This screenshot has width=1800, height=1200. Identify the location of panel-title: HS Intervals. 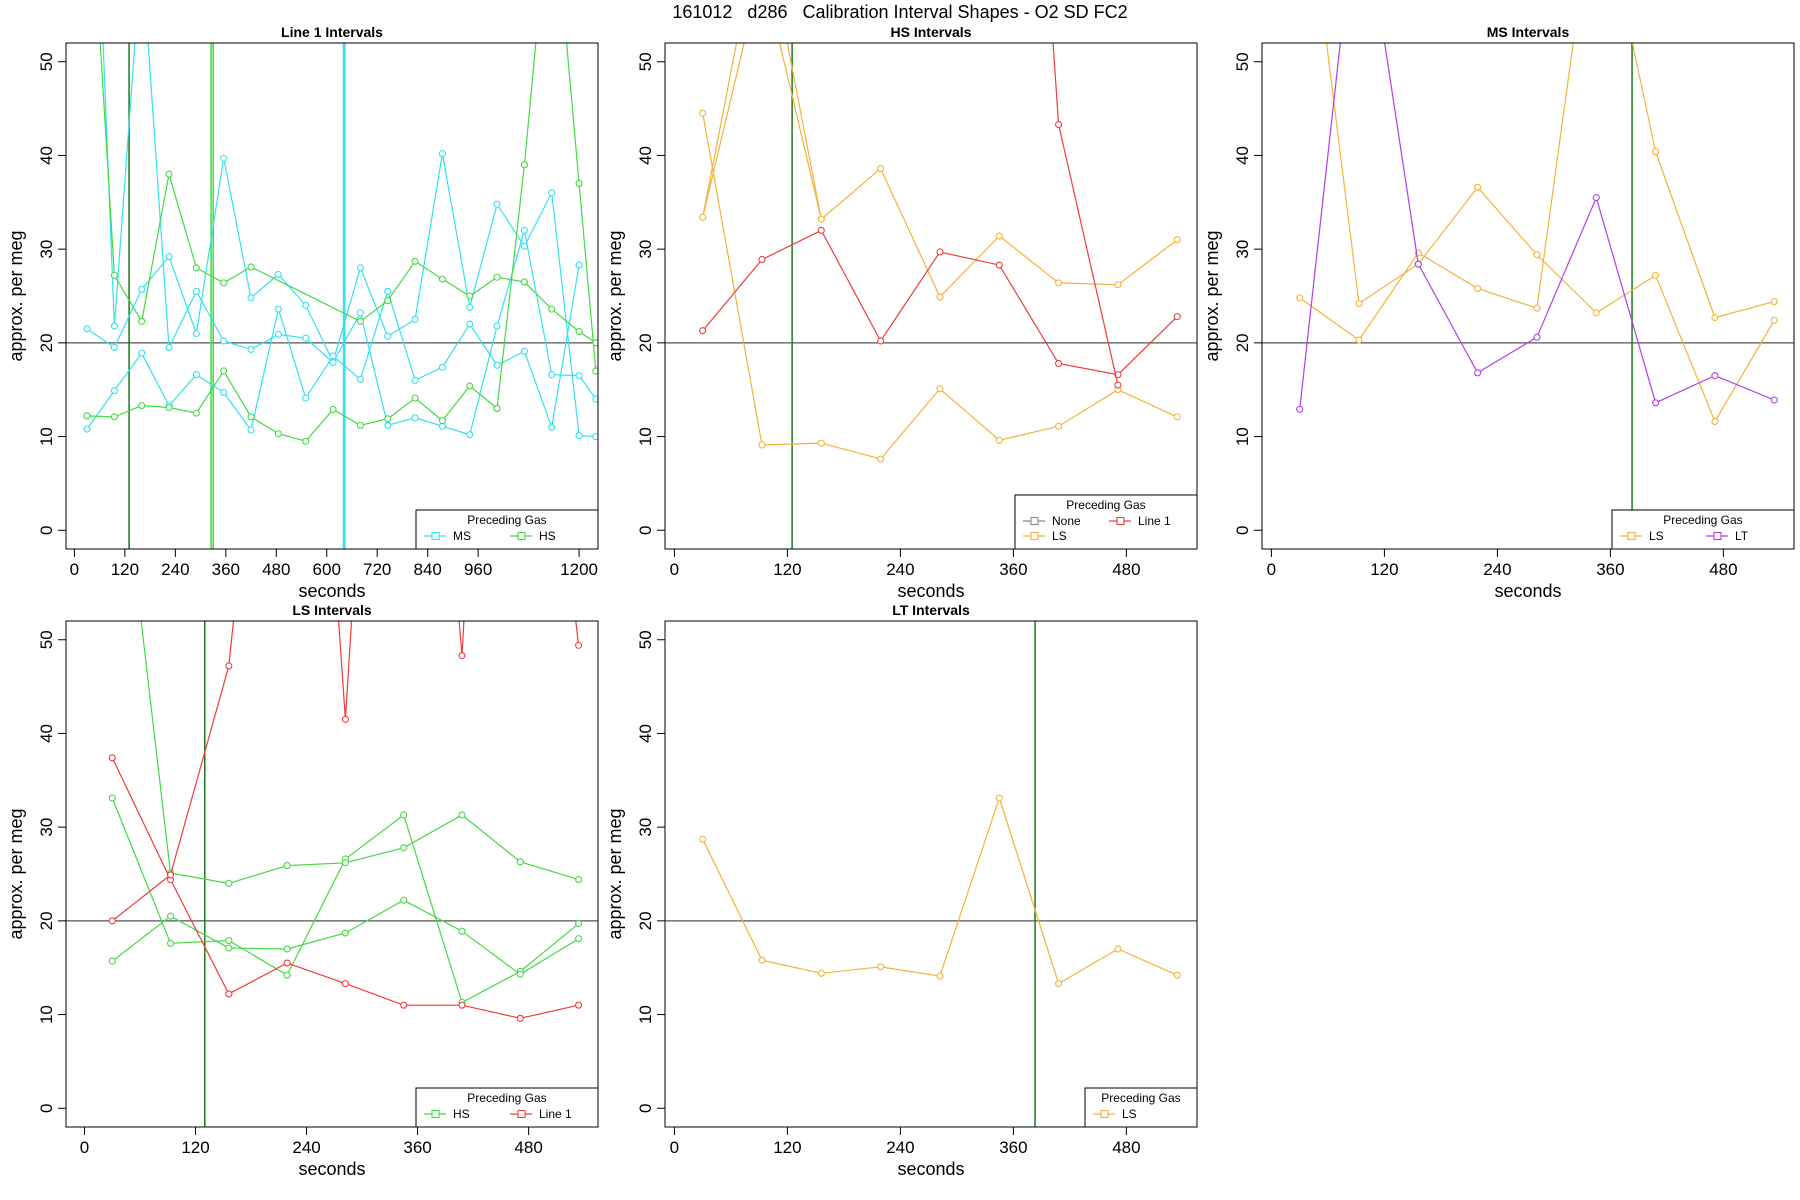
(931, 32).